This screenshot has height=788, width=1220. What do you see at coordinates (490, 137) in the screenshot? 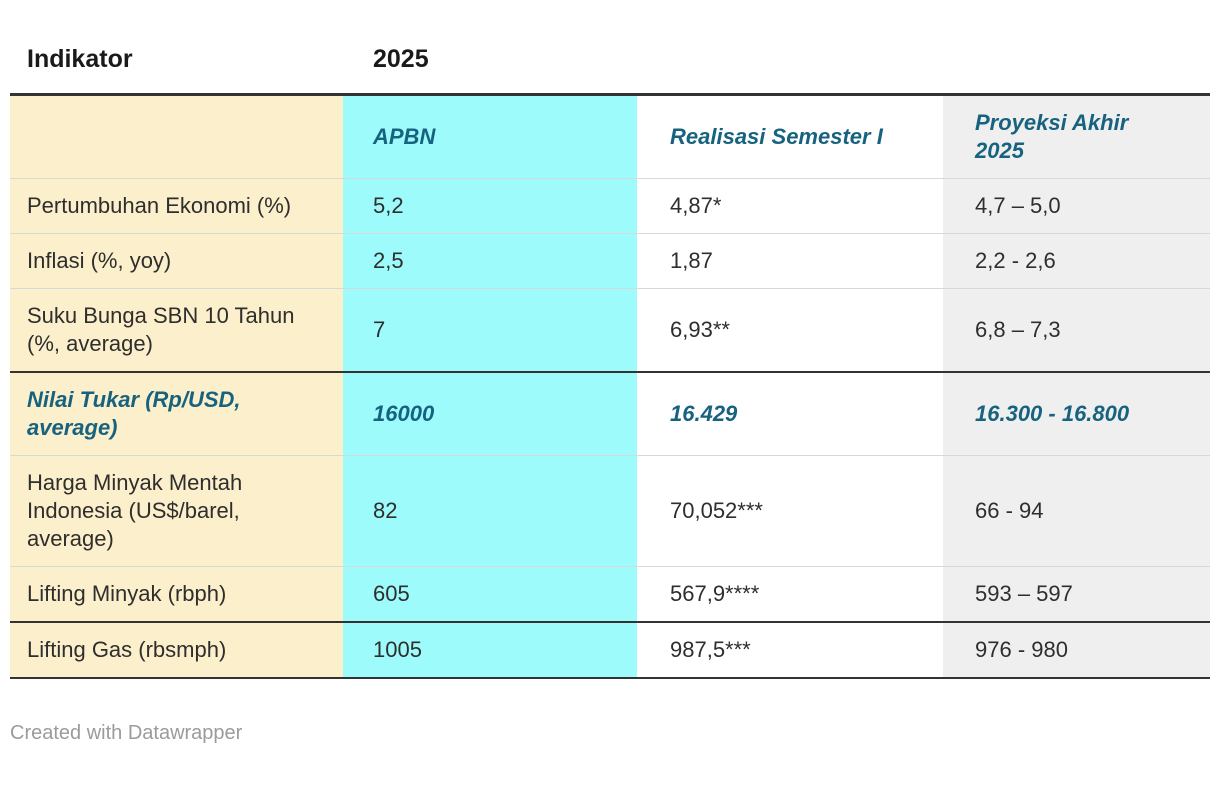
I see `header-cell-apbn: APBN` at bounding box center [490, 137].